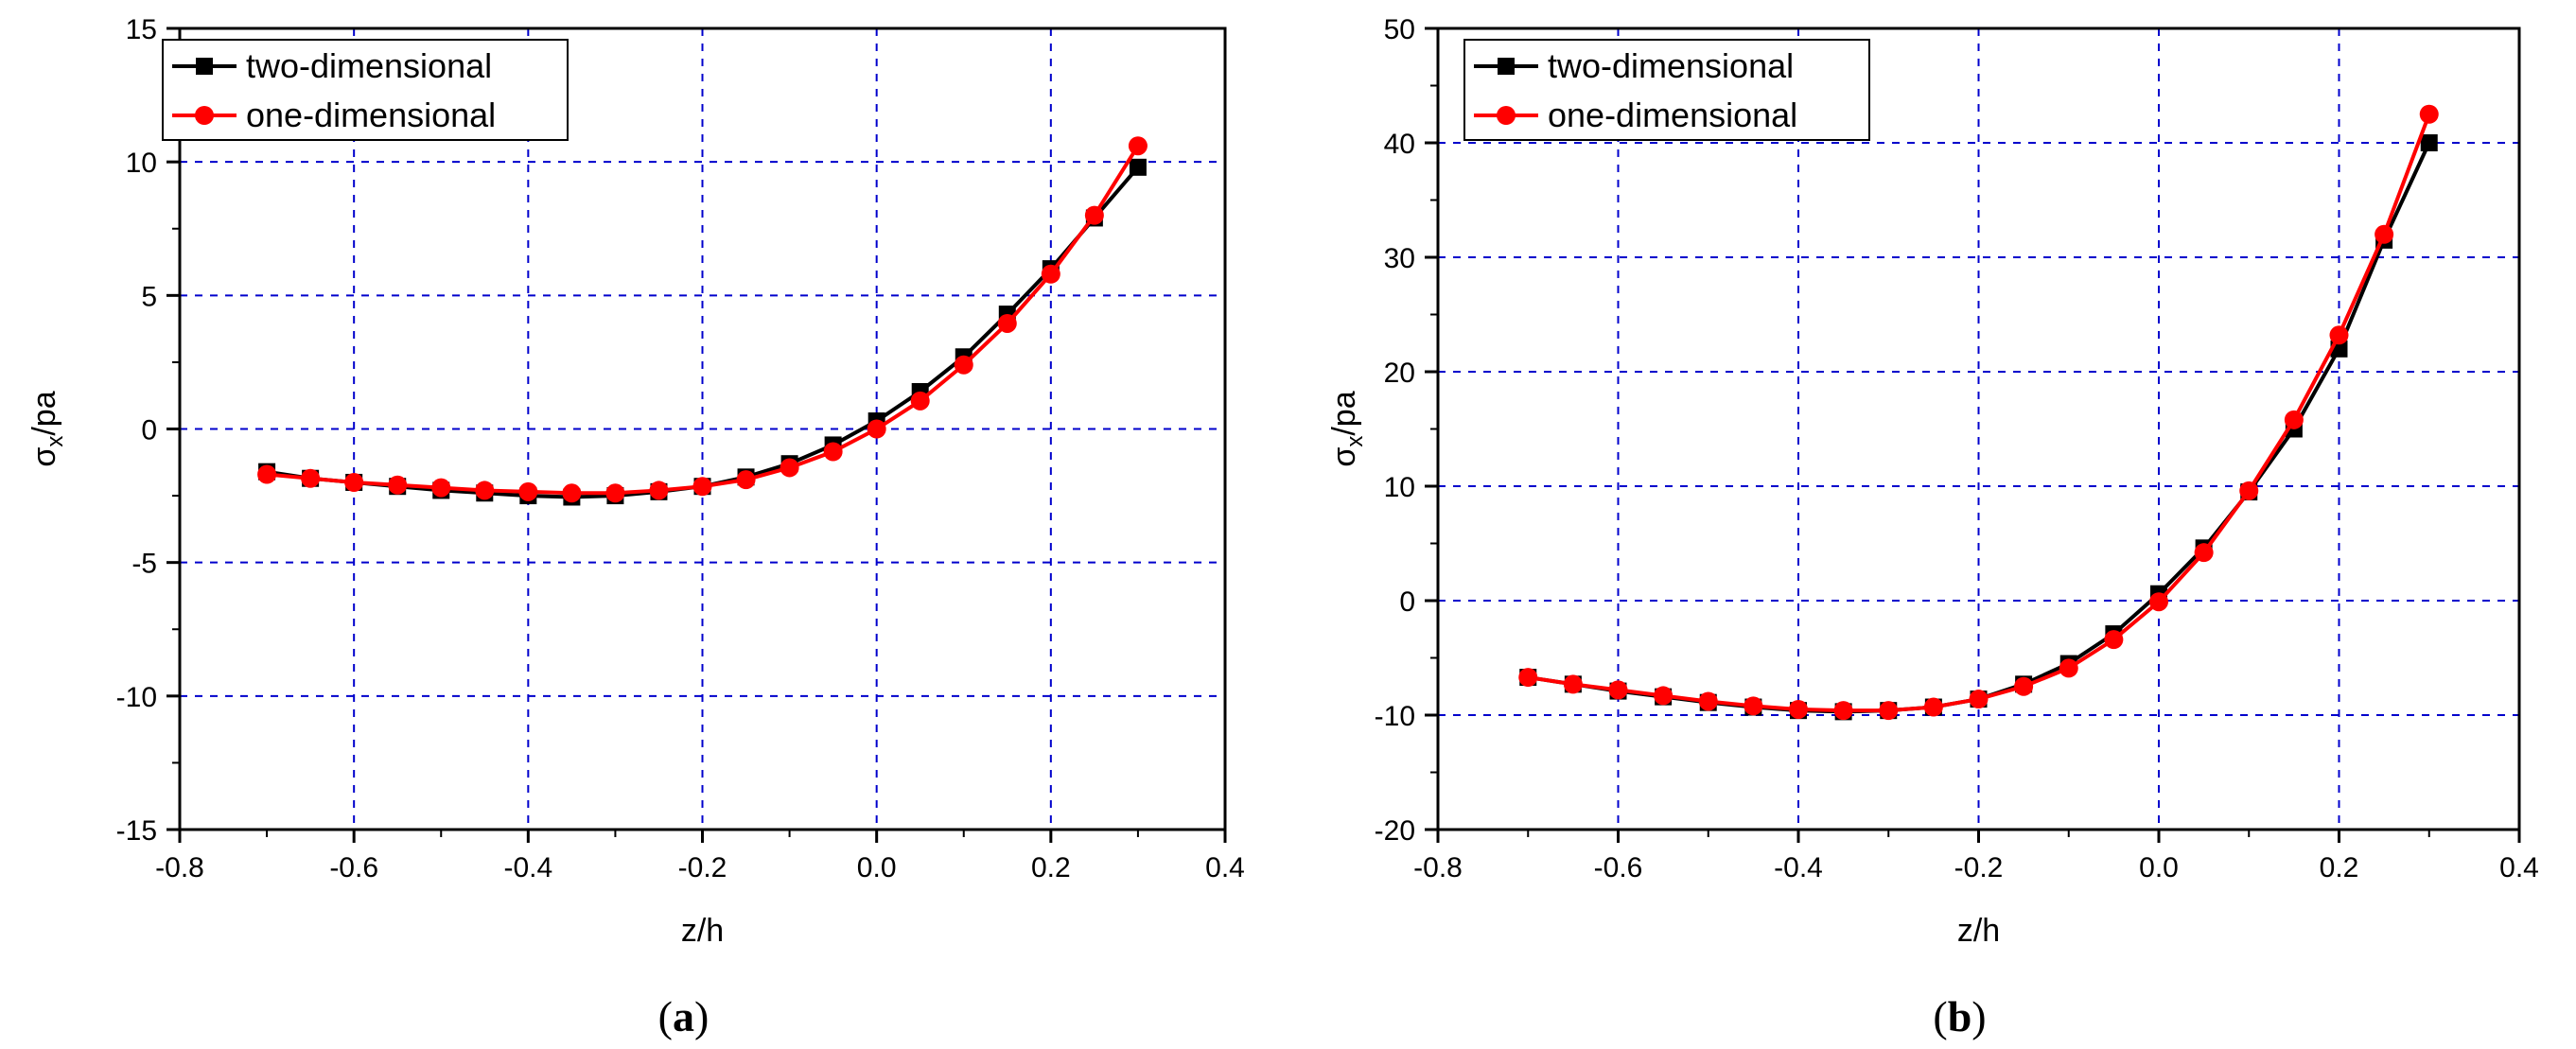  I want to click on y-tick-label: 15, so click(142, 29).